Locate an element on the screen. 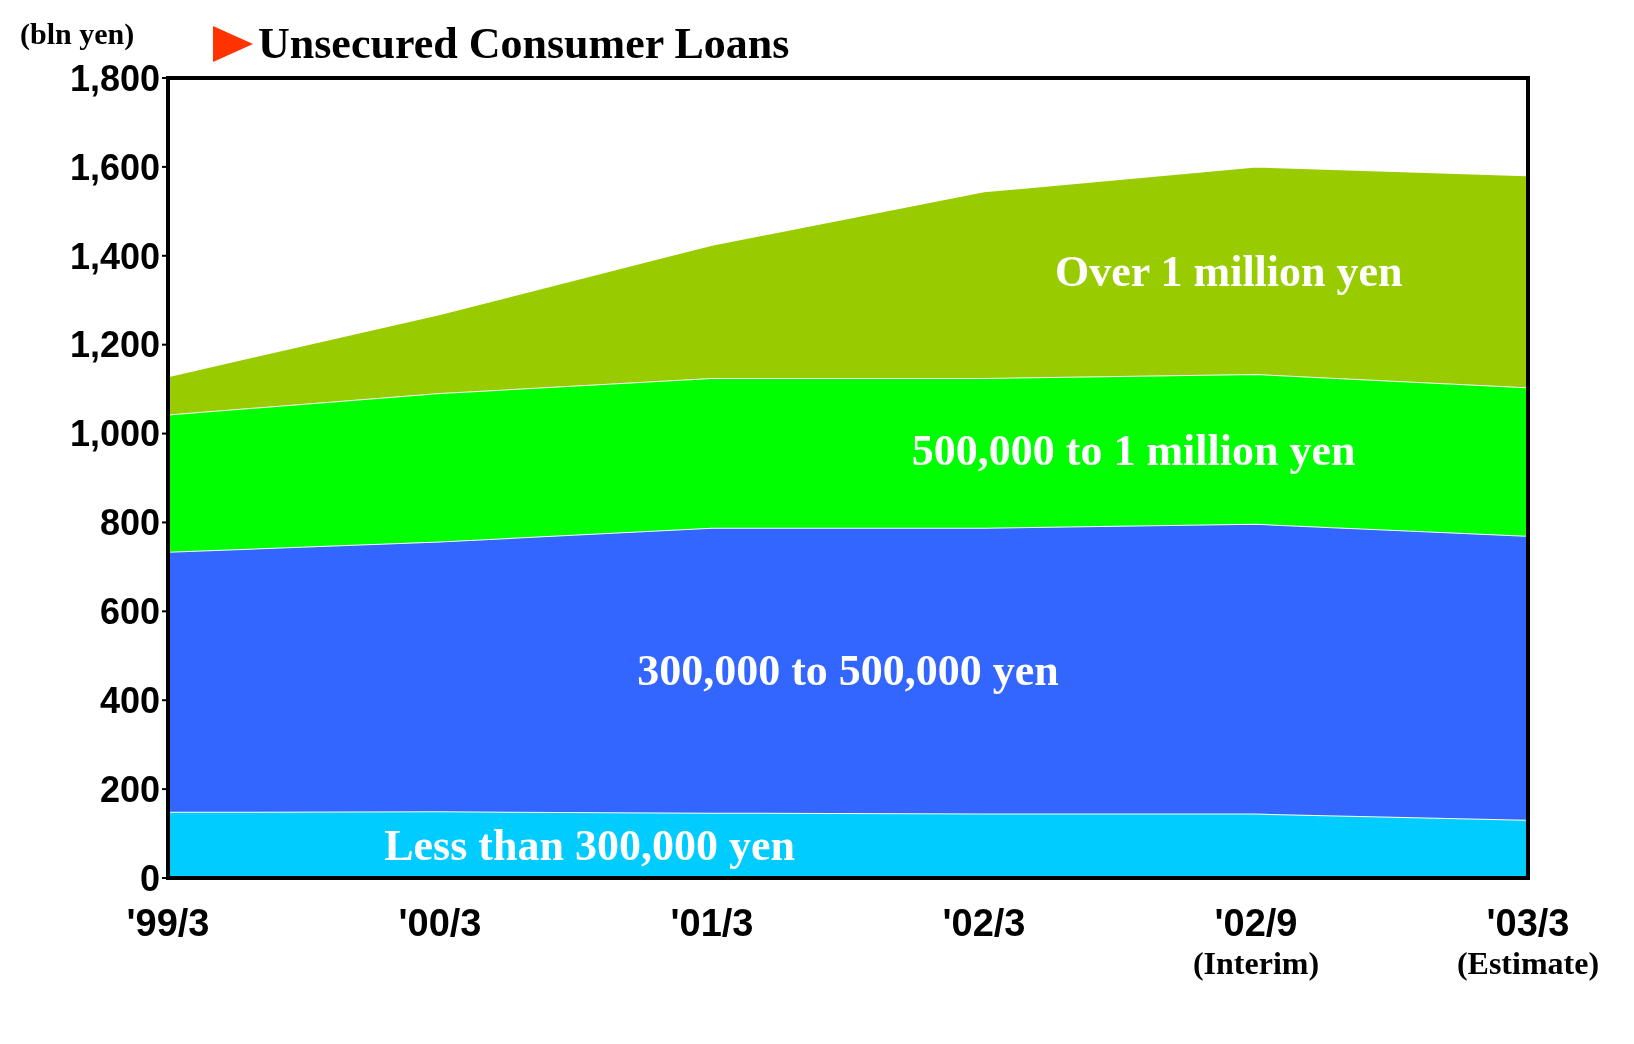 Image resolution: width=1634 pixels, height=1044 pixels. y-tick-label: 600 is located at coordinates (129, 612).